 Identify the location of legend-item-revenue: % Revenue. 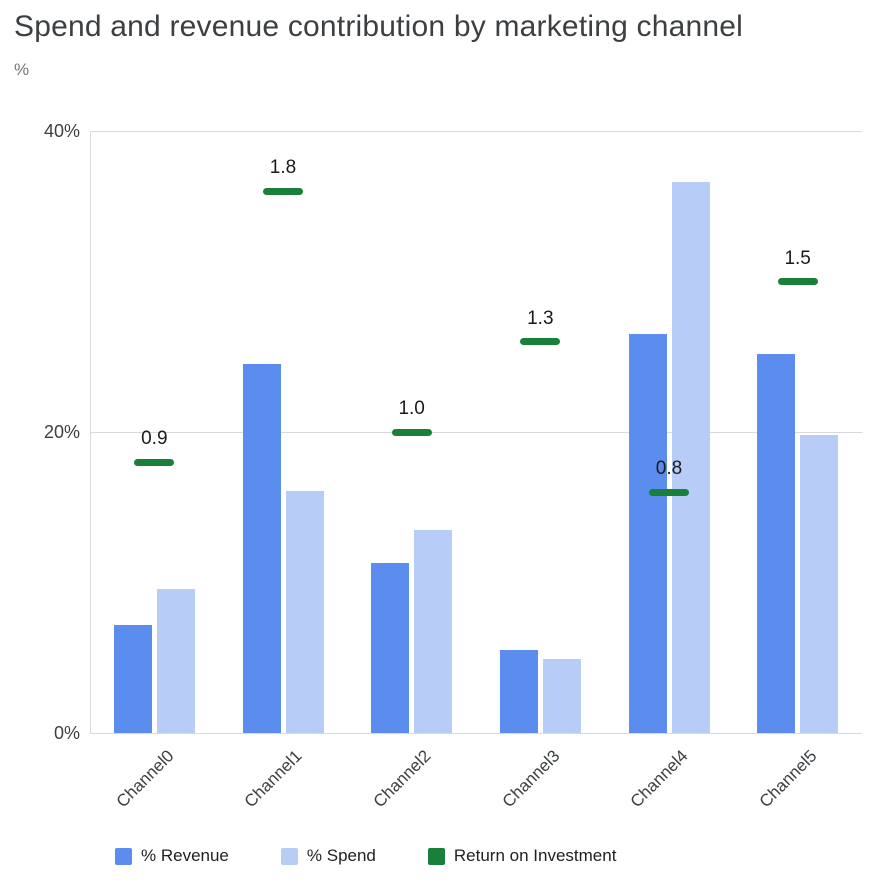
(172, 856).